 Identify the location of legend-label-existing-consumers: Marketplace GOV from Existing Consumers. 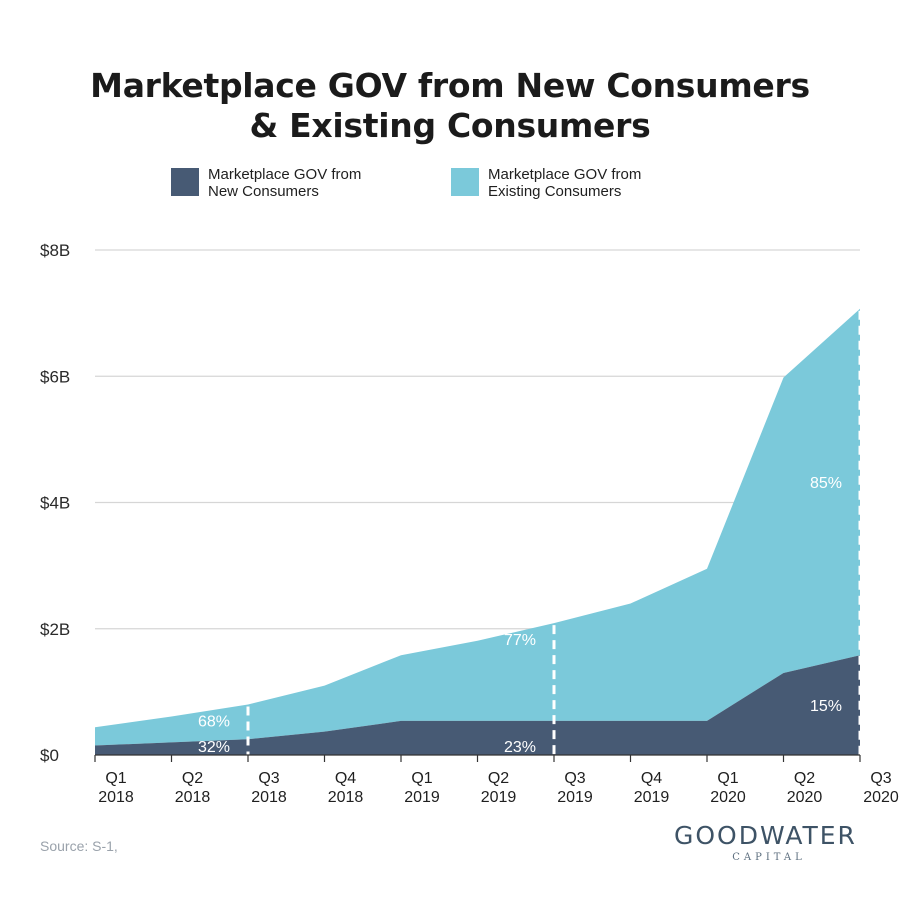
(588, 183).